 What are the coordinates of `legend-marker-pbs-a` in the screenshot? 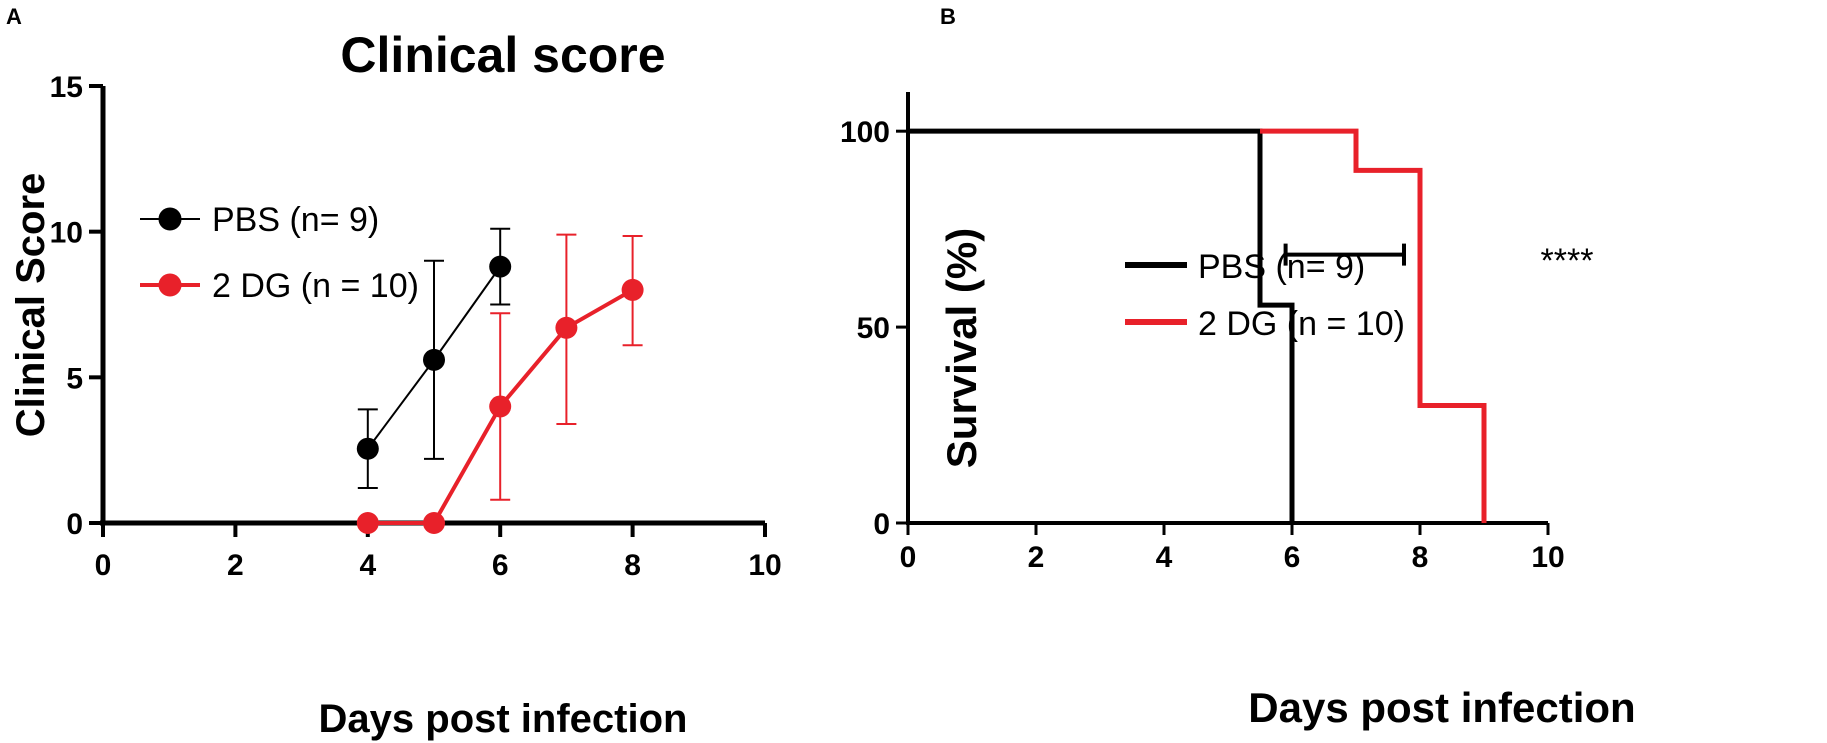 It's located at (170, 219).